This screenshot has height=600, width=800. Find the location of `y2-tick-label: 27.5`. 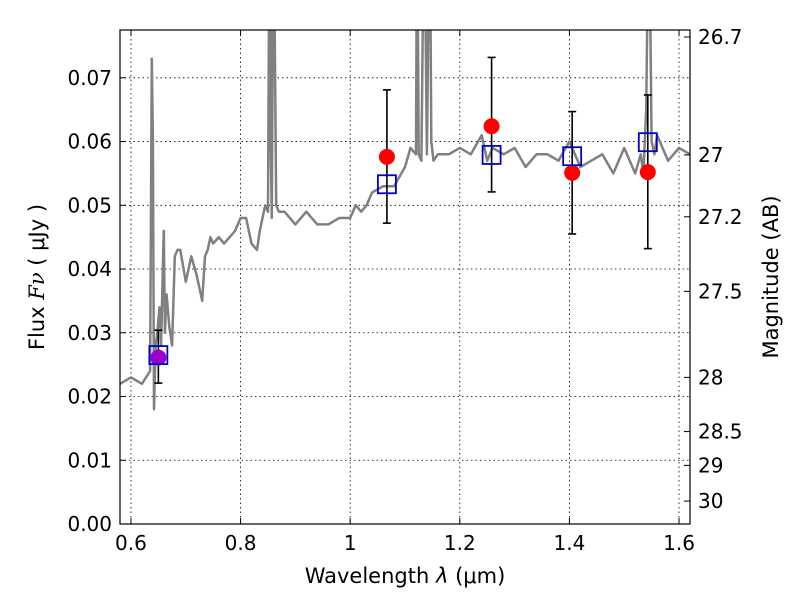

y2-tick-label: 27.5 is located at coordinates (720, 291).